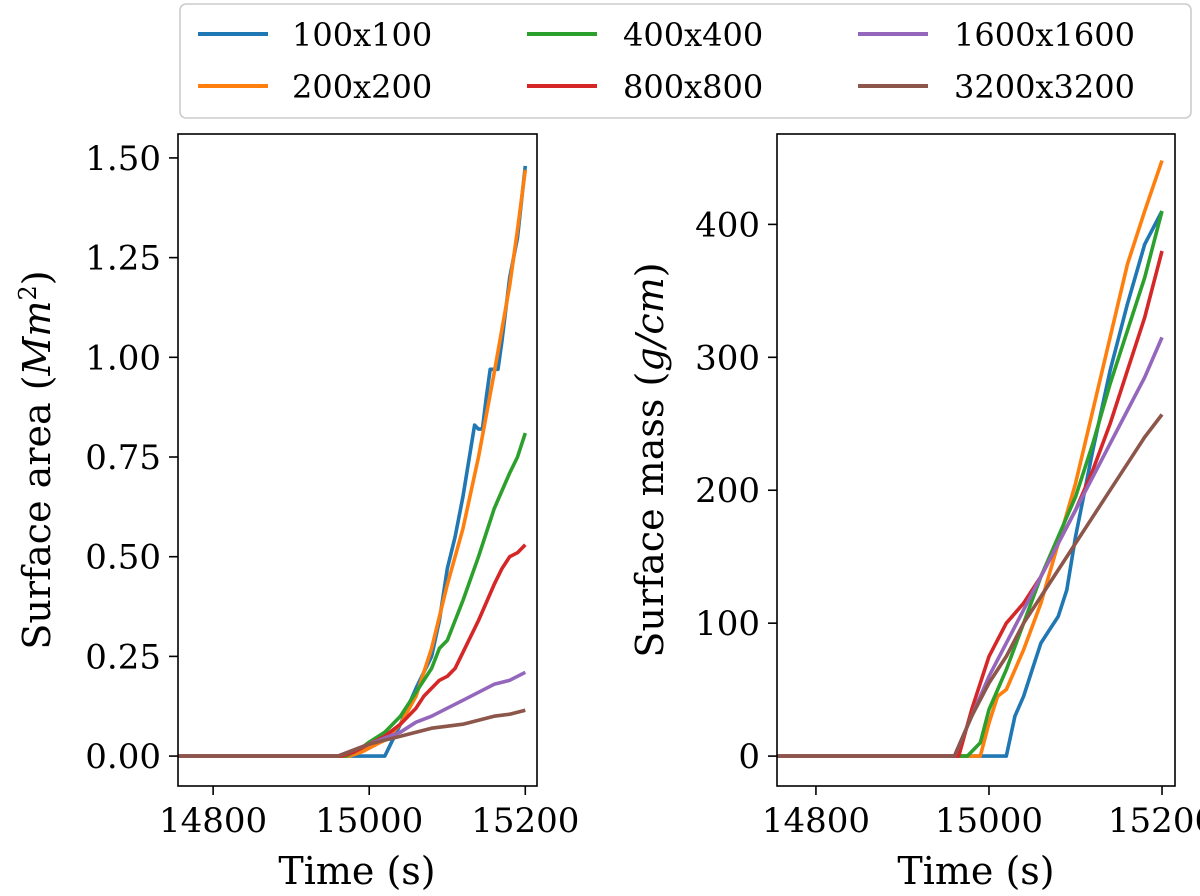 The height and width of the screenshot is (896, 1200). Describe the element at coordinates (123, 358) in the screenshot. I see `surface-area-ytick-label: 1.00` at that location.